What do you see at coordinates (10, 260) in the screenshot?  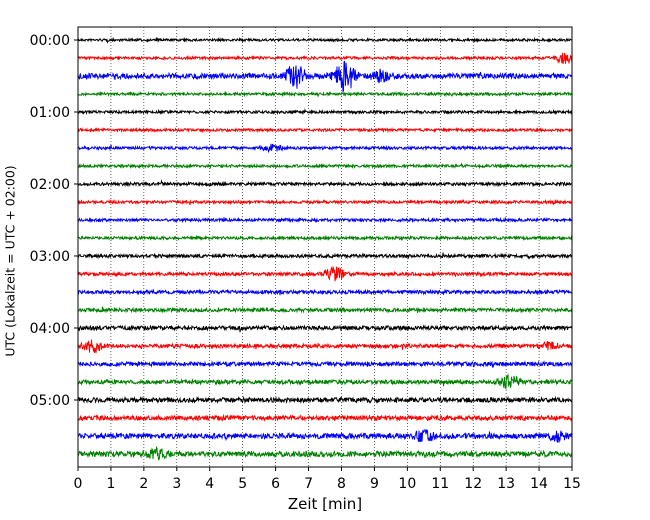 I see `y-axis-title: UTC (Lokalzeit = UTC + 02:00)` at bounding box center [10, 260].